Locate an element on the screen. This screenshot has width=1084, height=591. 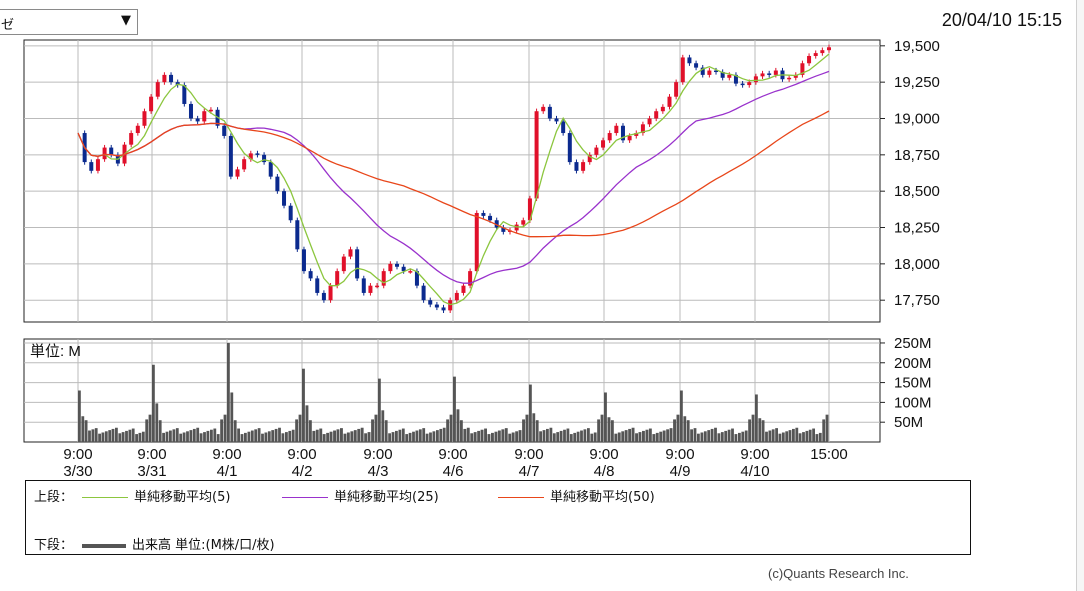
chart-selector-dropdown: ゼ ▼ is located at coordinates (69, 22).